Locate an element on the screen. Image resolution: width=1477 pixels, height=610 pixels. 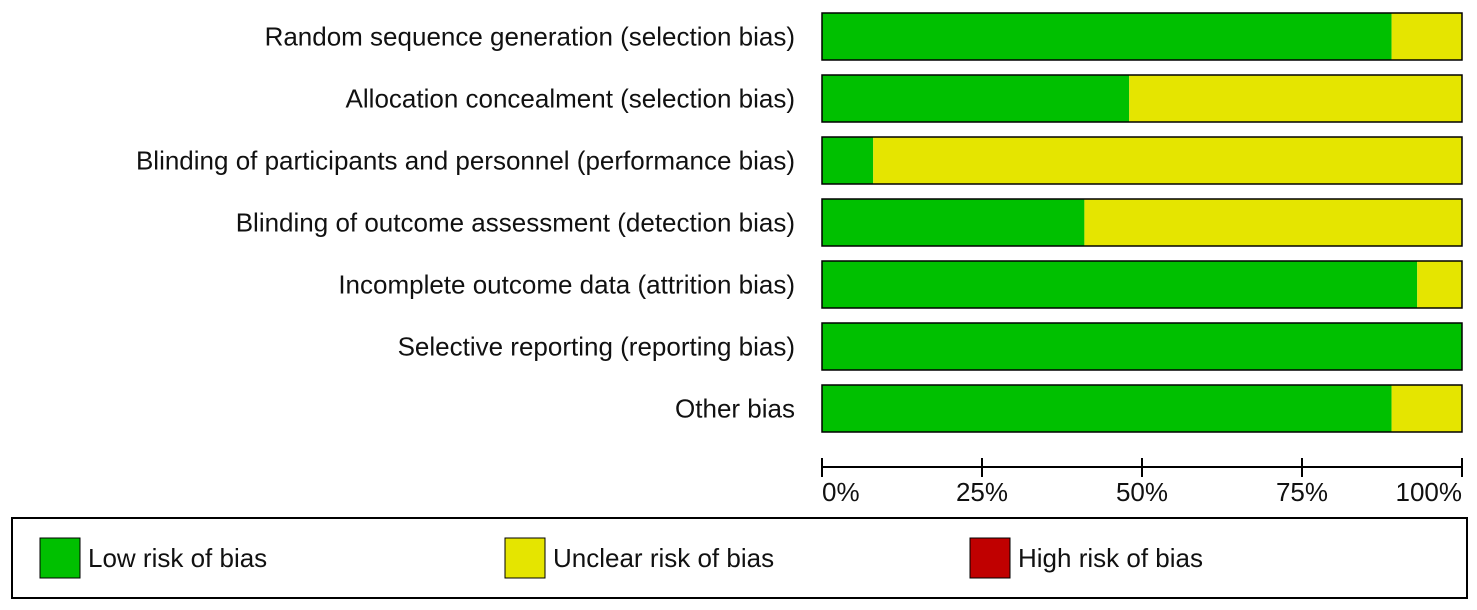
category-label: Other bias is located at coordinates (735, 408).